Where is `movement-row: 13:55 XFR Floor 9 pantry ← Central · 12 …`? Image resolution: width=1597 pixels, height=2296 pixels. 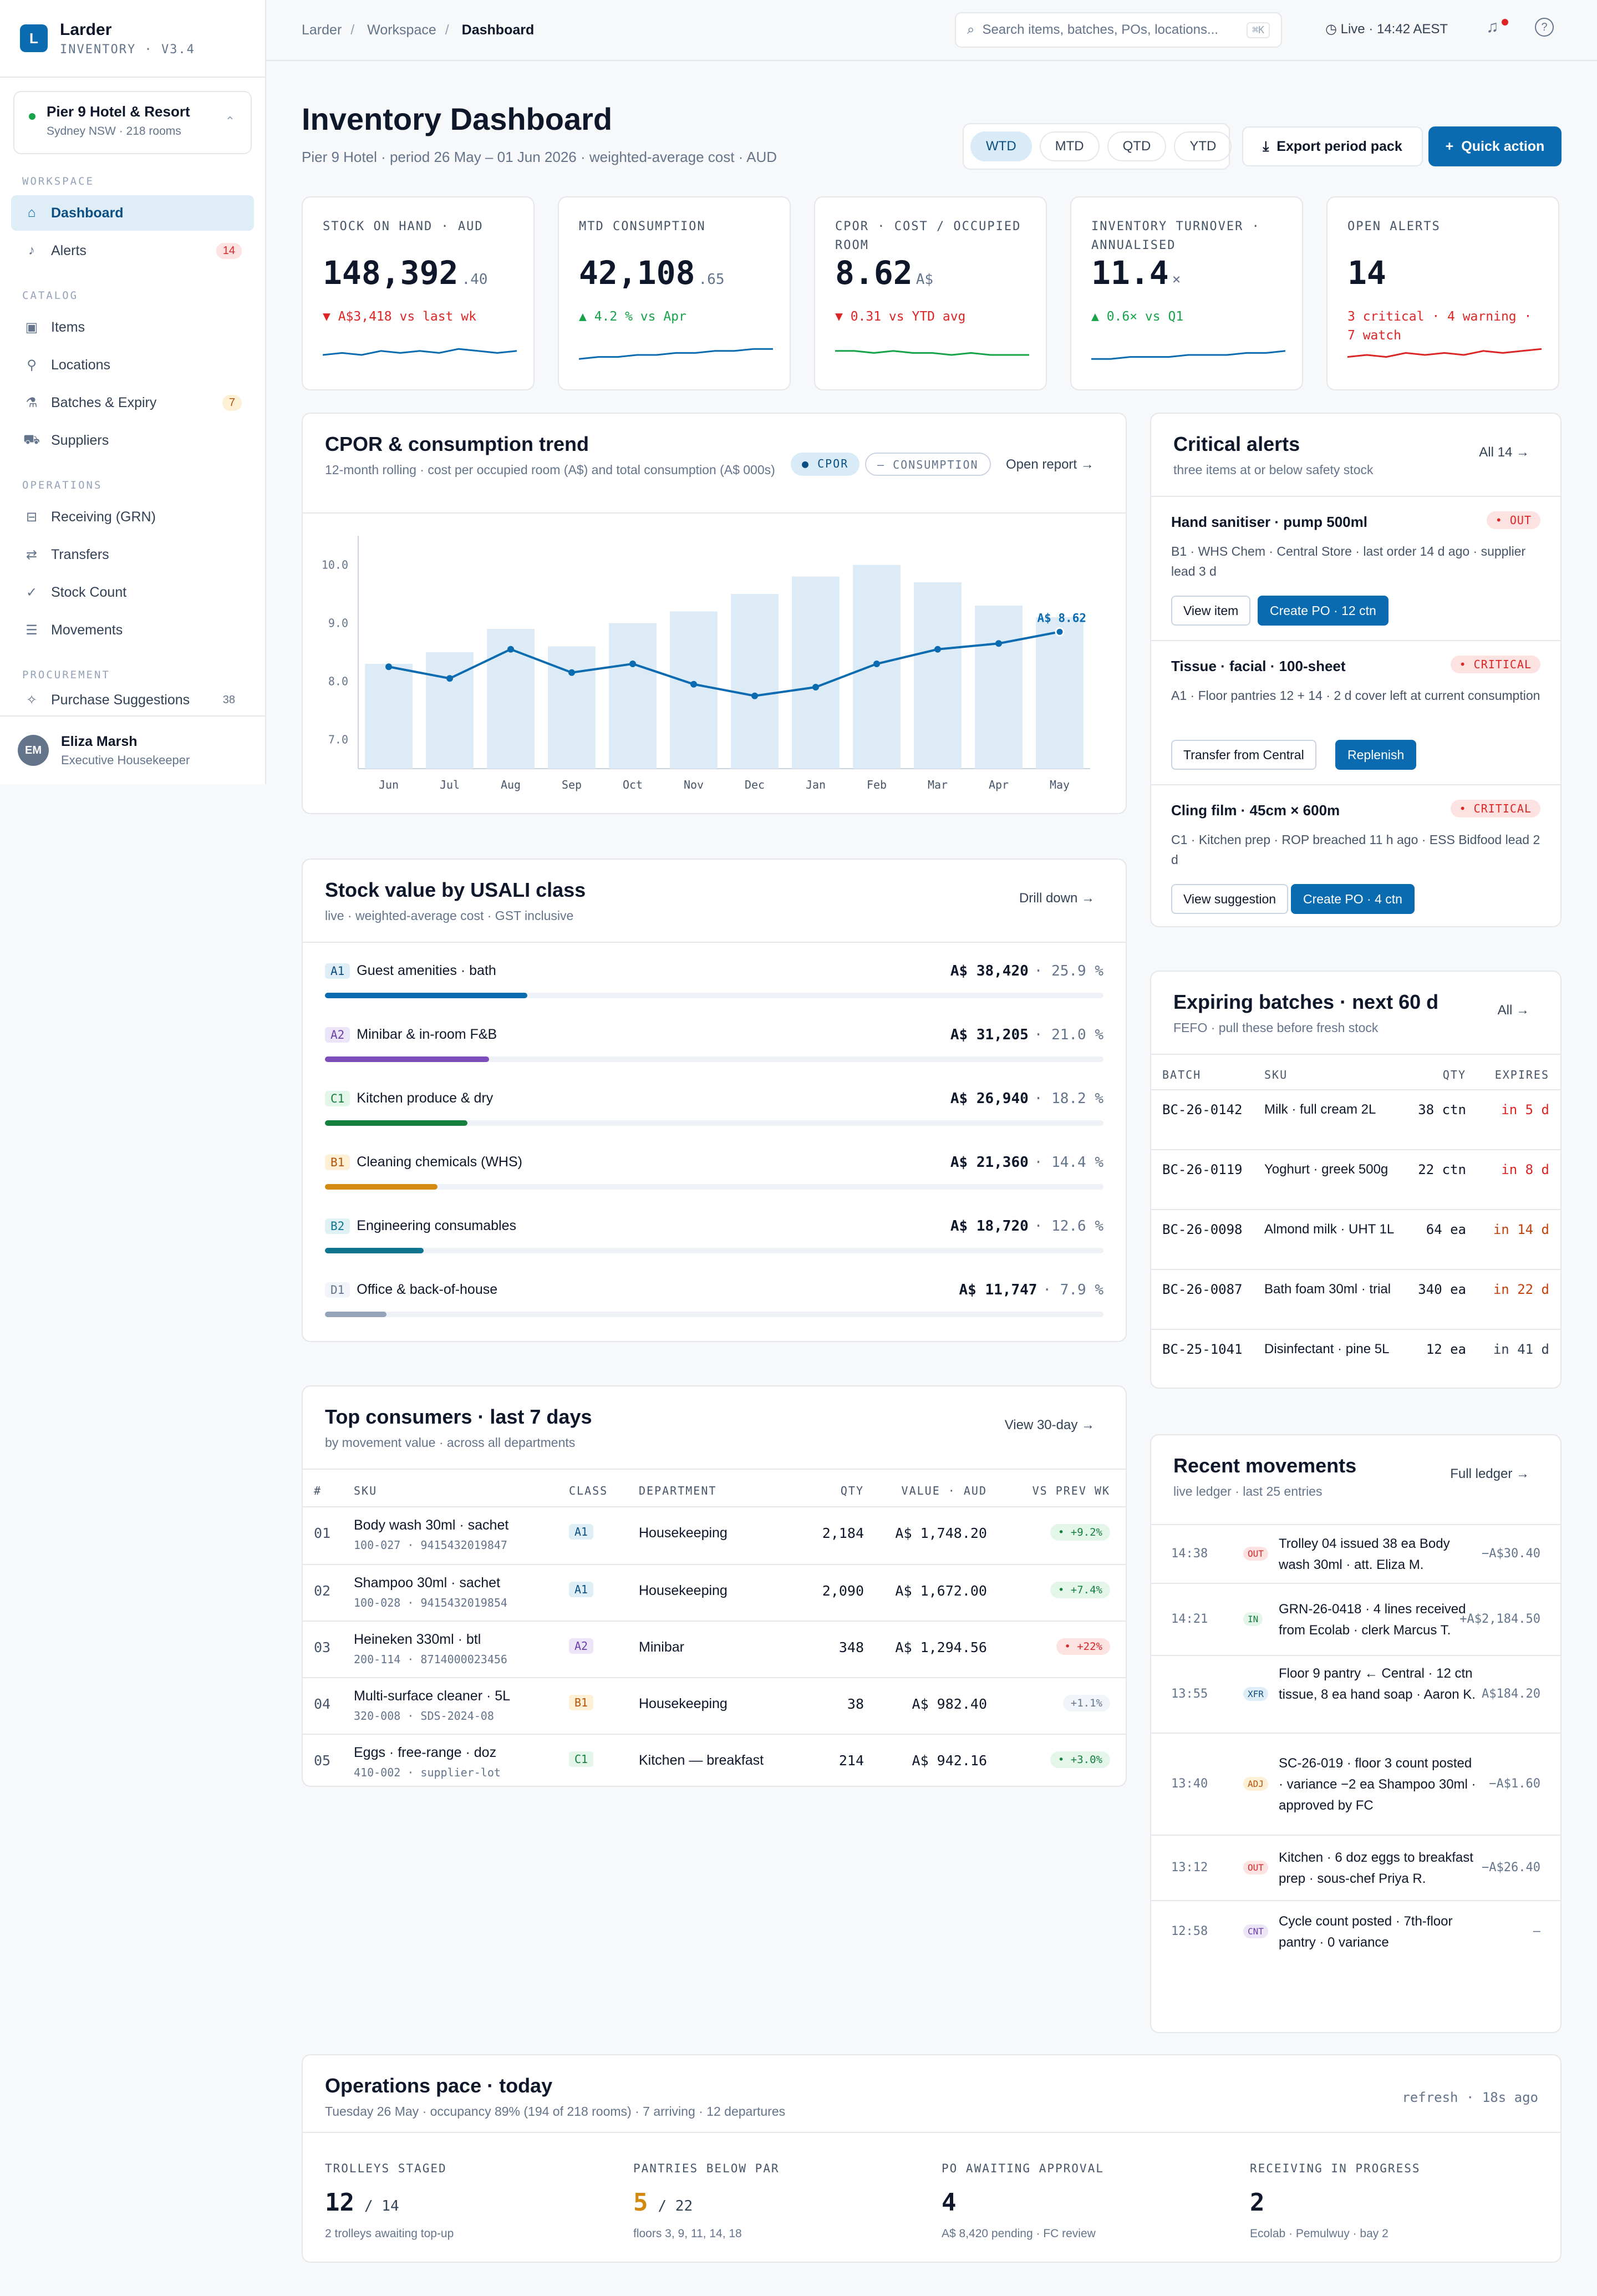 movement-row: 13:55 XFR Floor 9 pantry ← Central · 12 … is located at coordinates (1355, 1694).